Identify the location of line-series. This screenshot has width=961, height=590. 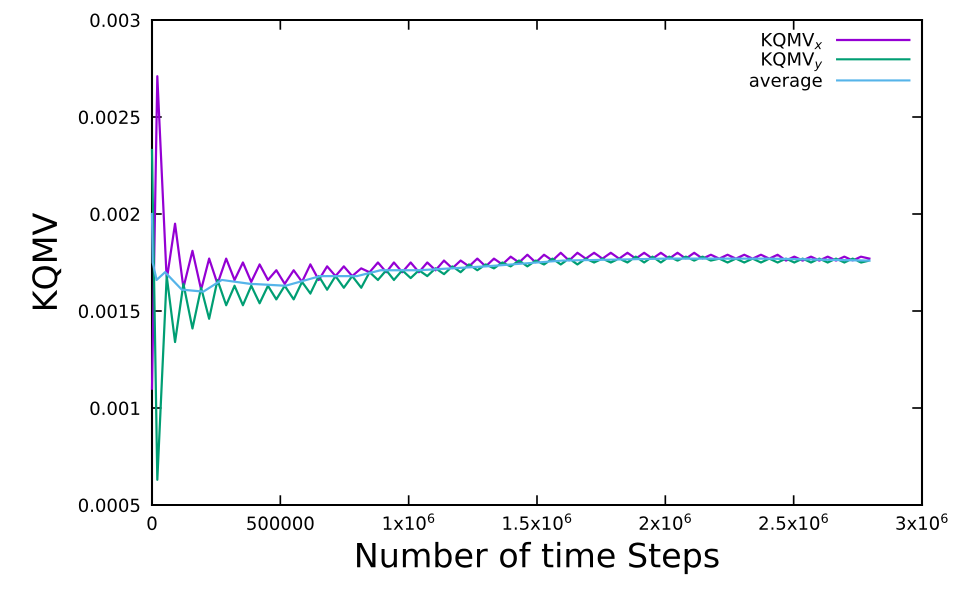
(510, 252).